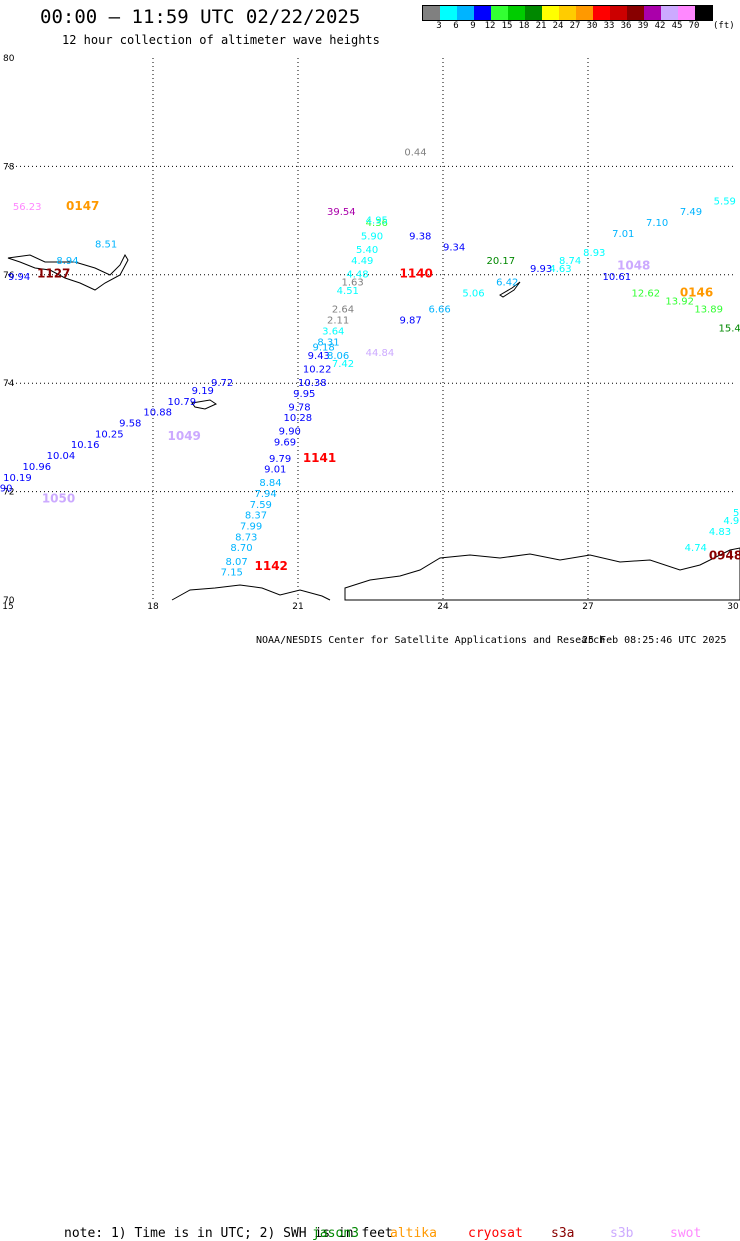 This screenshot has height=1241, width=740. I want to click on wave-height-point: 10.04, so click(61, 456).